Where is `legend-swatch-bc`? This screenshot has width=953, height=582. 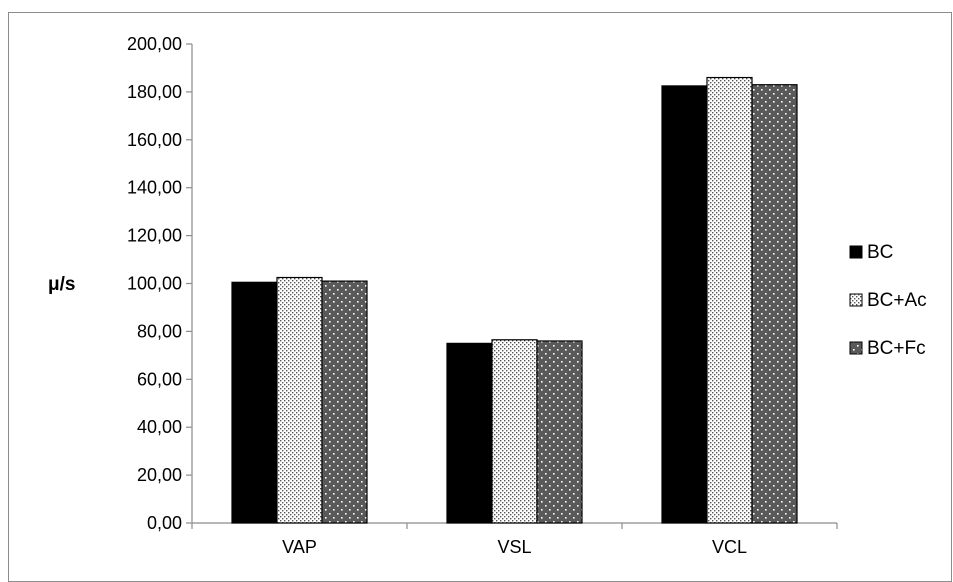
legend-swatch-bc is located at coordinates (856, 252).